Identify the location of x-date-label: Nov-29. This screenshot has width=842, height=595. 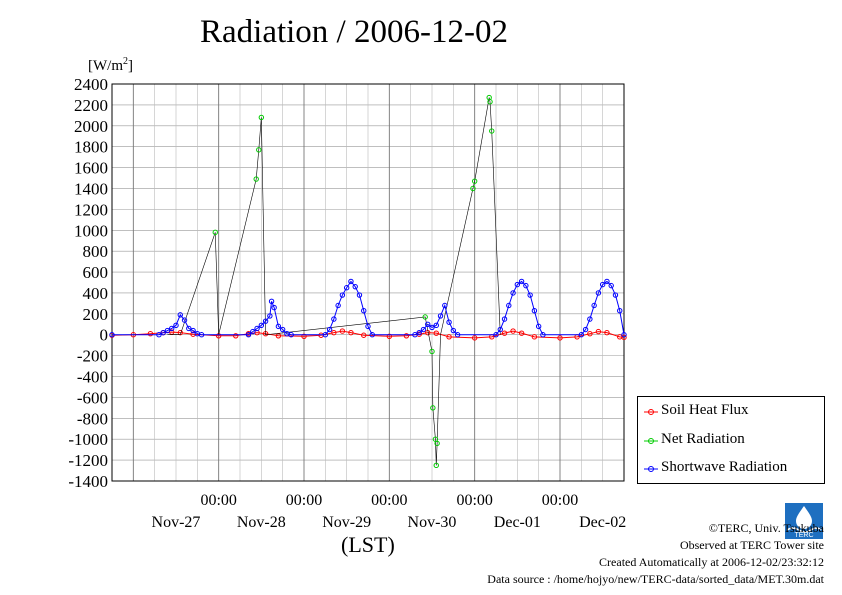
(346, 522).